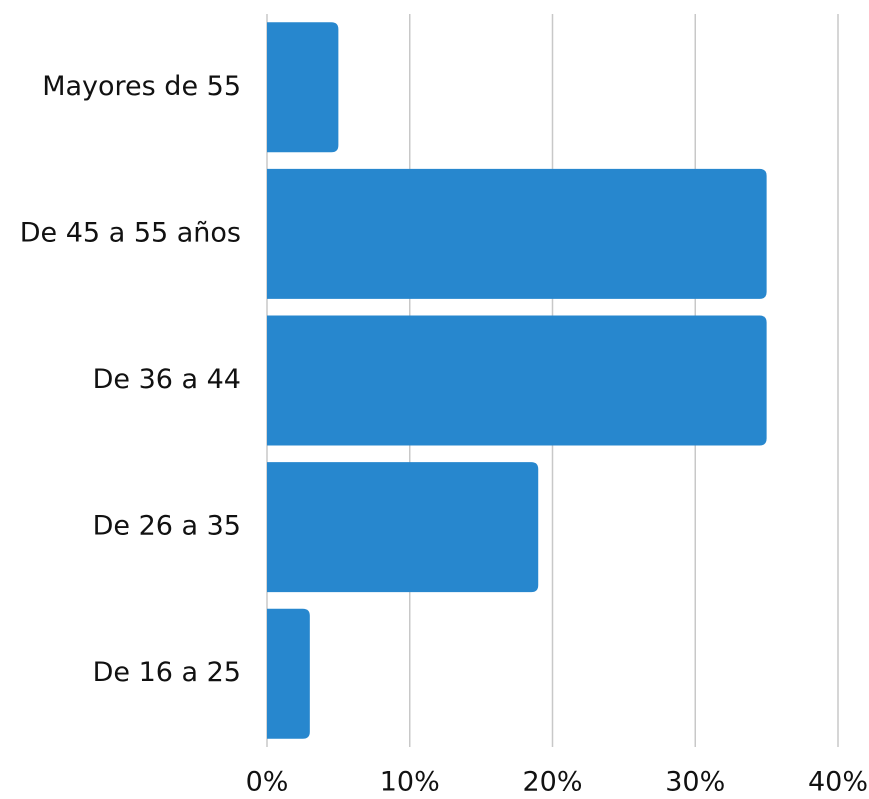  What do you see at coordinates (552, 782) in the screenshot?
I see `x-tick-label: 20%` at bounding box center [552, 782].